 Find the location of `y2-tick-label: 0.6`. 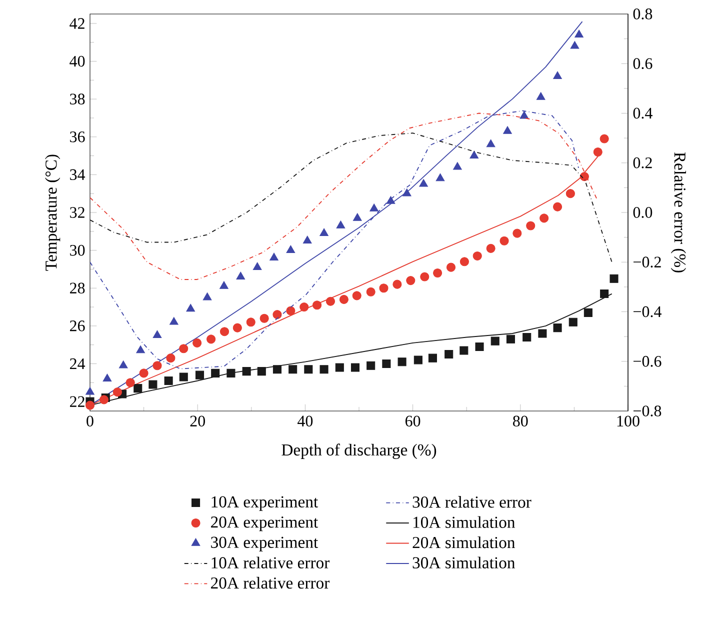

y2-tick-label: 0.6 is located at coordinates (642, 64).